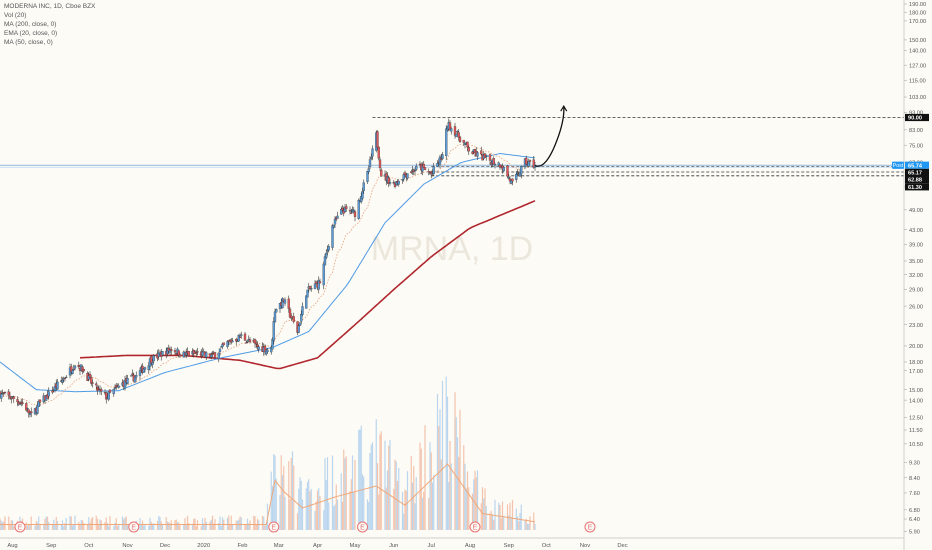 Image resolution: width=932 pixels, height=550 pixels. What do you see at coordinates (28, 42) in the screenshot?
I see `indicator-ma50: MA (50, close, 0)` at bounding box center [28, 42].